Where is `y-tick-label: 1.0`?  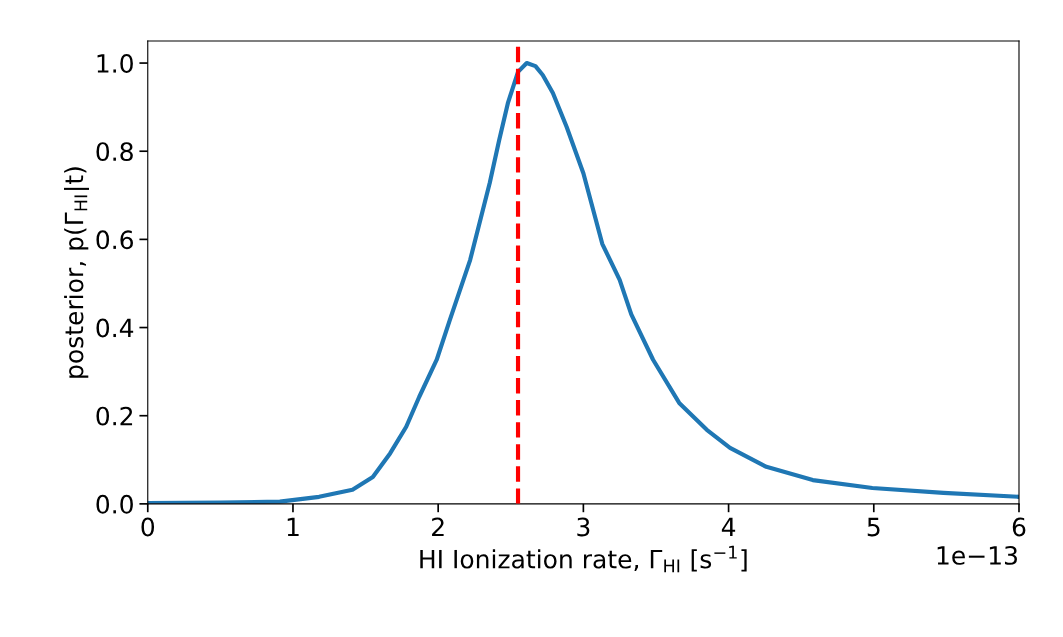
y-tick-label: 1.0 is located at coordinates (115, 63).